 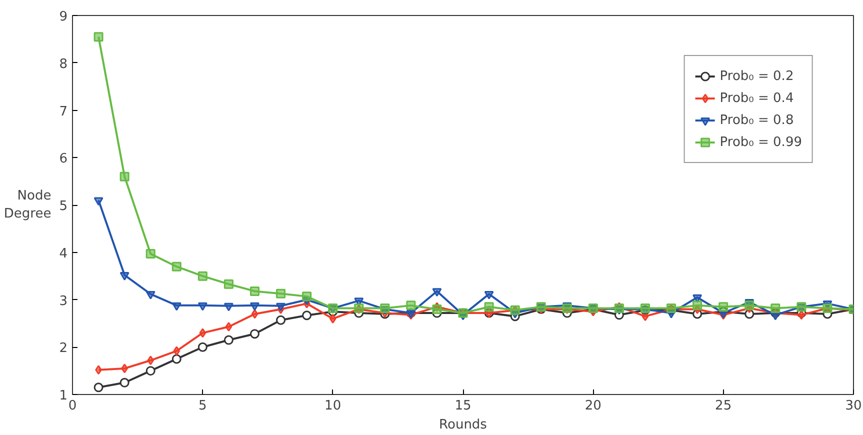 What do you see at coordinates (63, 348) in the screenshot?
I see `y-tick-label: 2` at bounding box center [63, 348].